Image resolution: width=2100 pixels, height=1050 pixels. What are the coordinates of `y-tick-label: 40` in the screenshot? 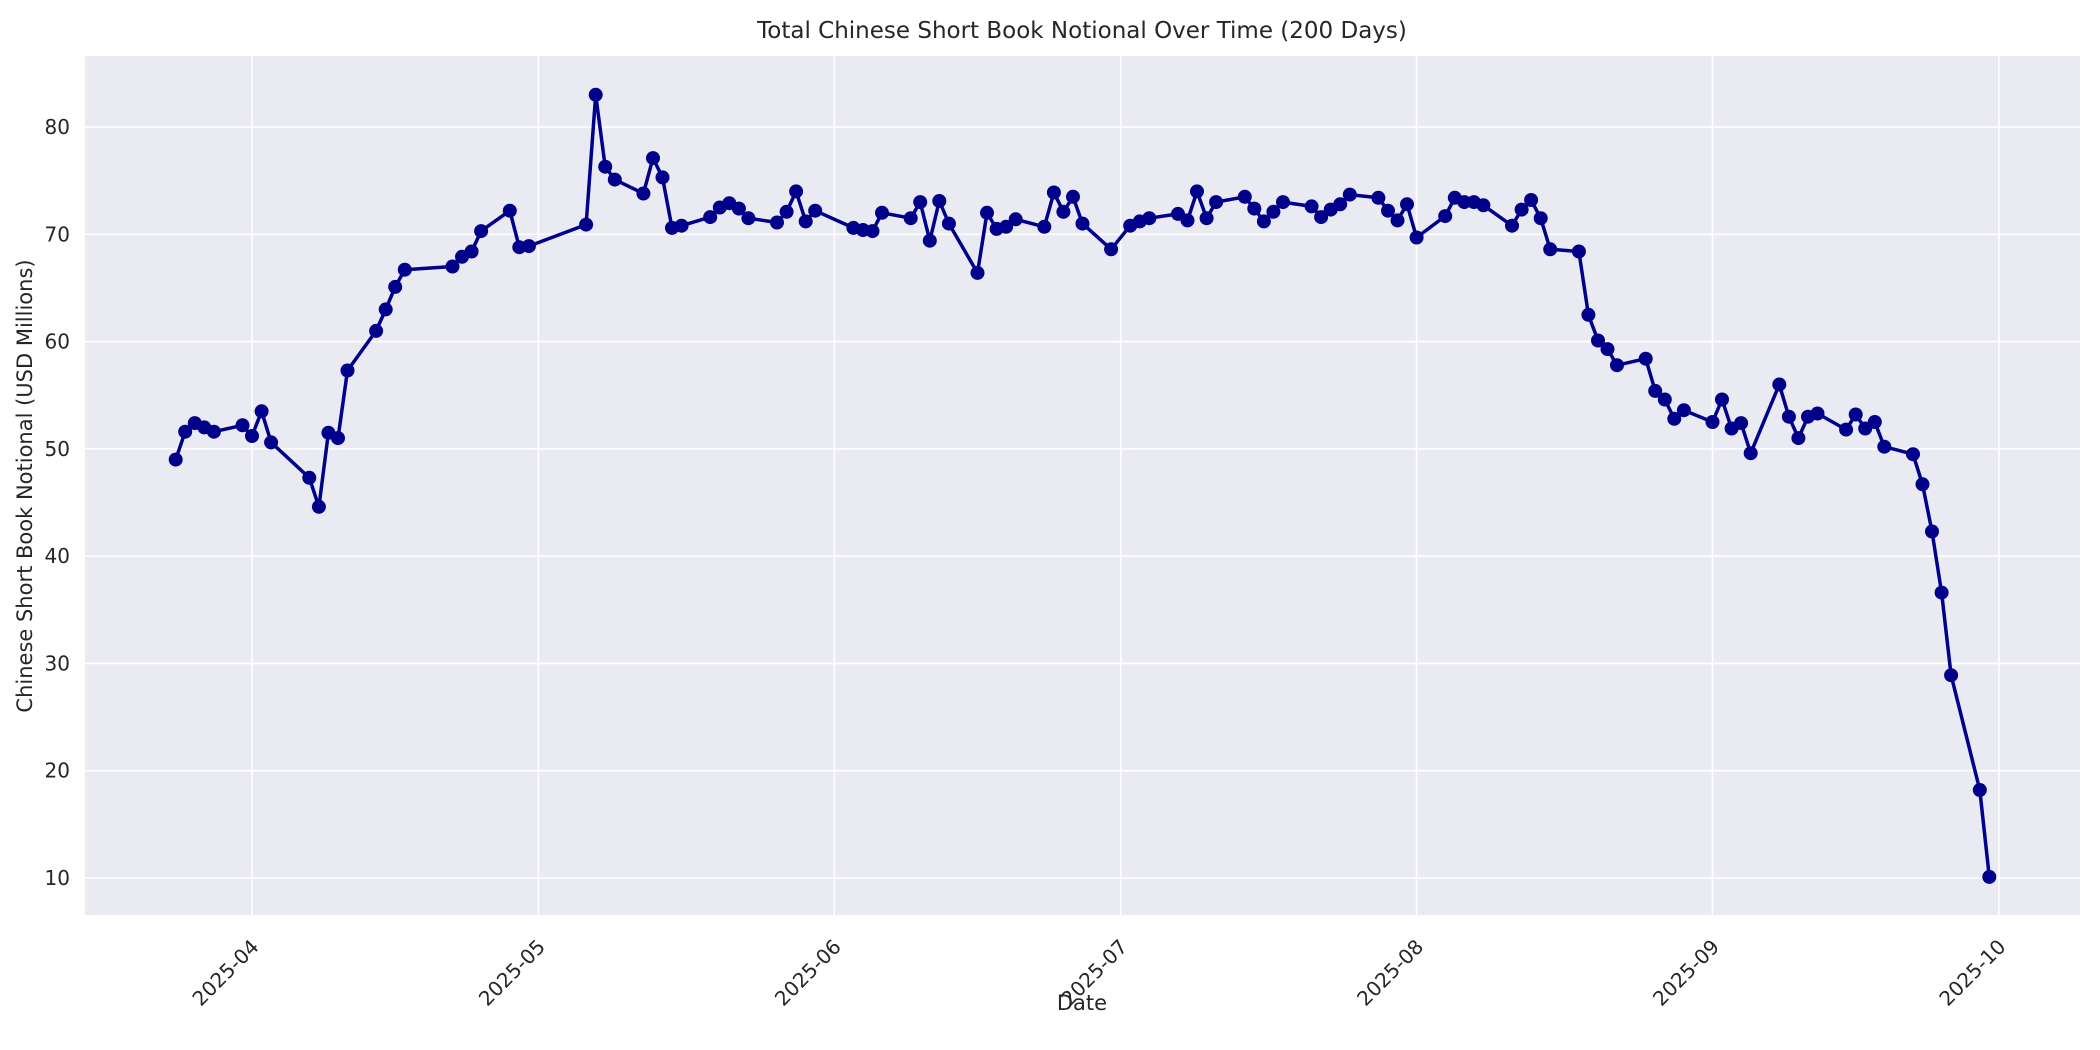 It's located at (57, 556).